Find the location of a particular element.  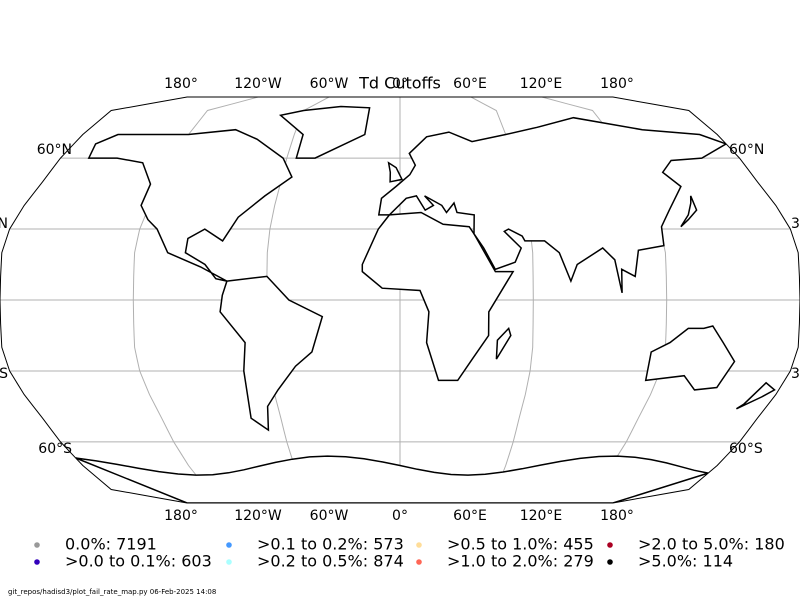

legend-label: 0.0%: 7191 is located at coordinates (111, 544).